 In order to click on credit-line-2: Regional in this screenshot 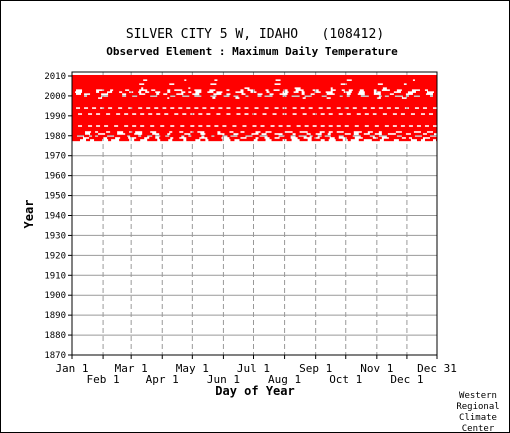, I will do `click(477, 407)`.